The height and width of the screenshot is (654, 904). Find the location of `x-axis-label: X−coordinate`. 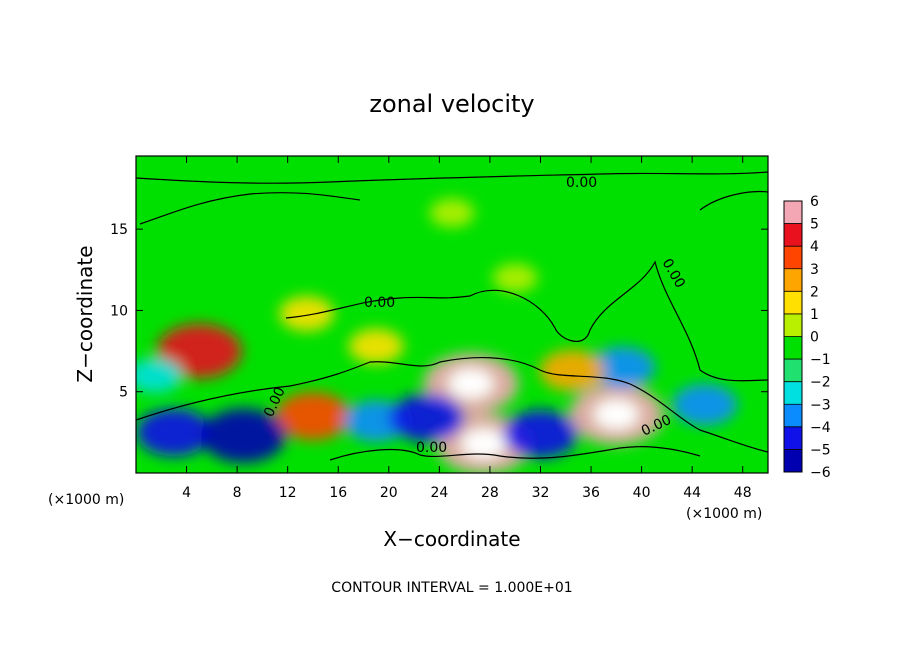

x-axis-label: X−coordinate is located at coordinates (451, 539).